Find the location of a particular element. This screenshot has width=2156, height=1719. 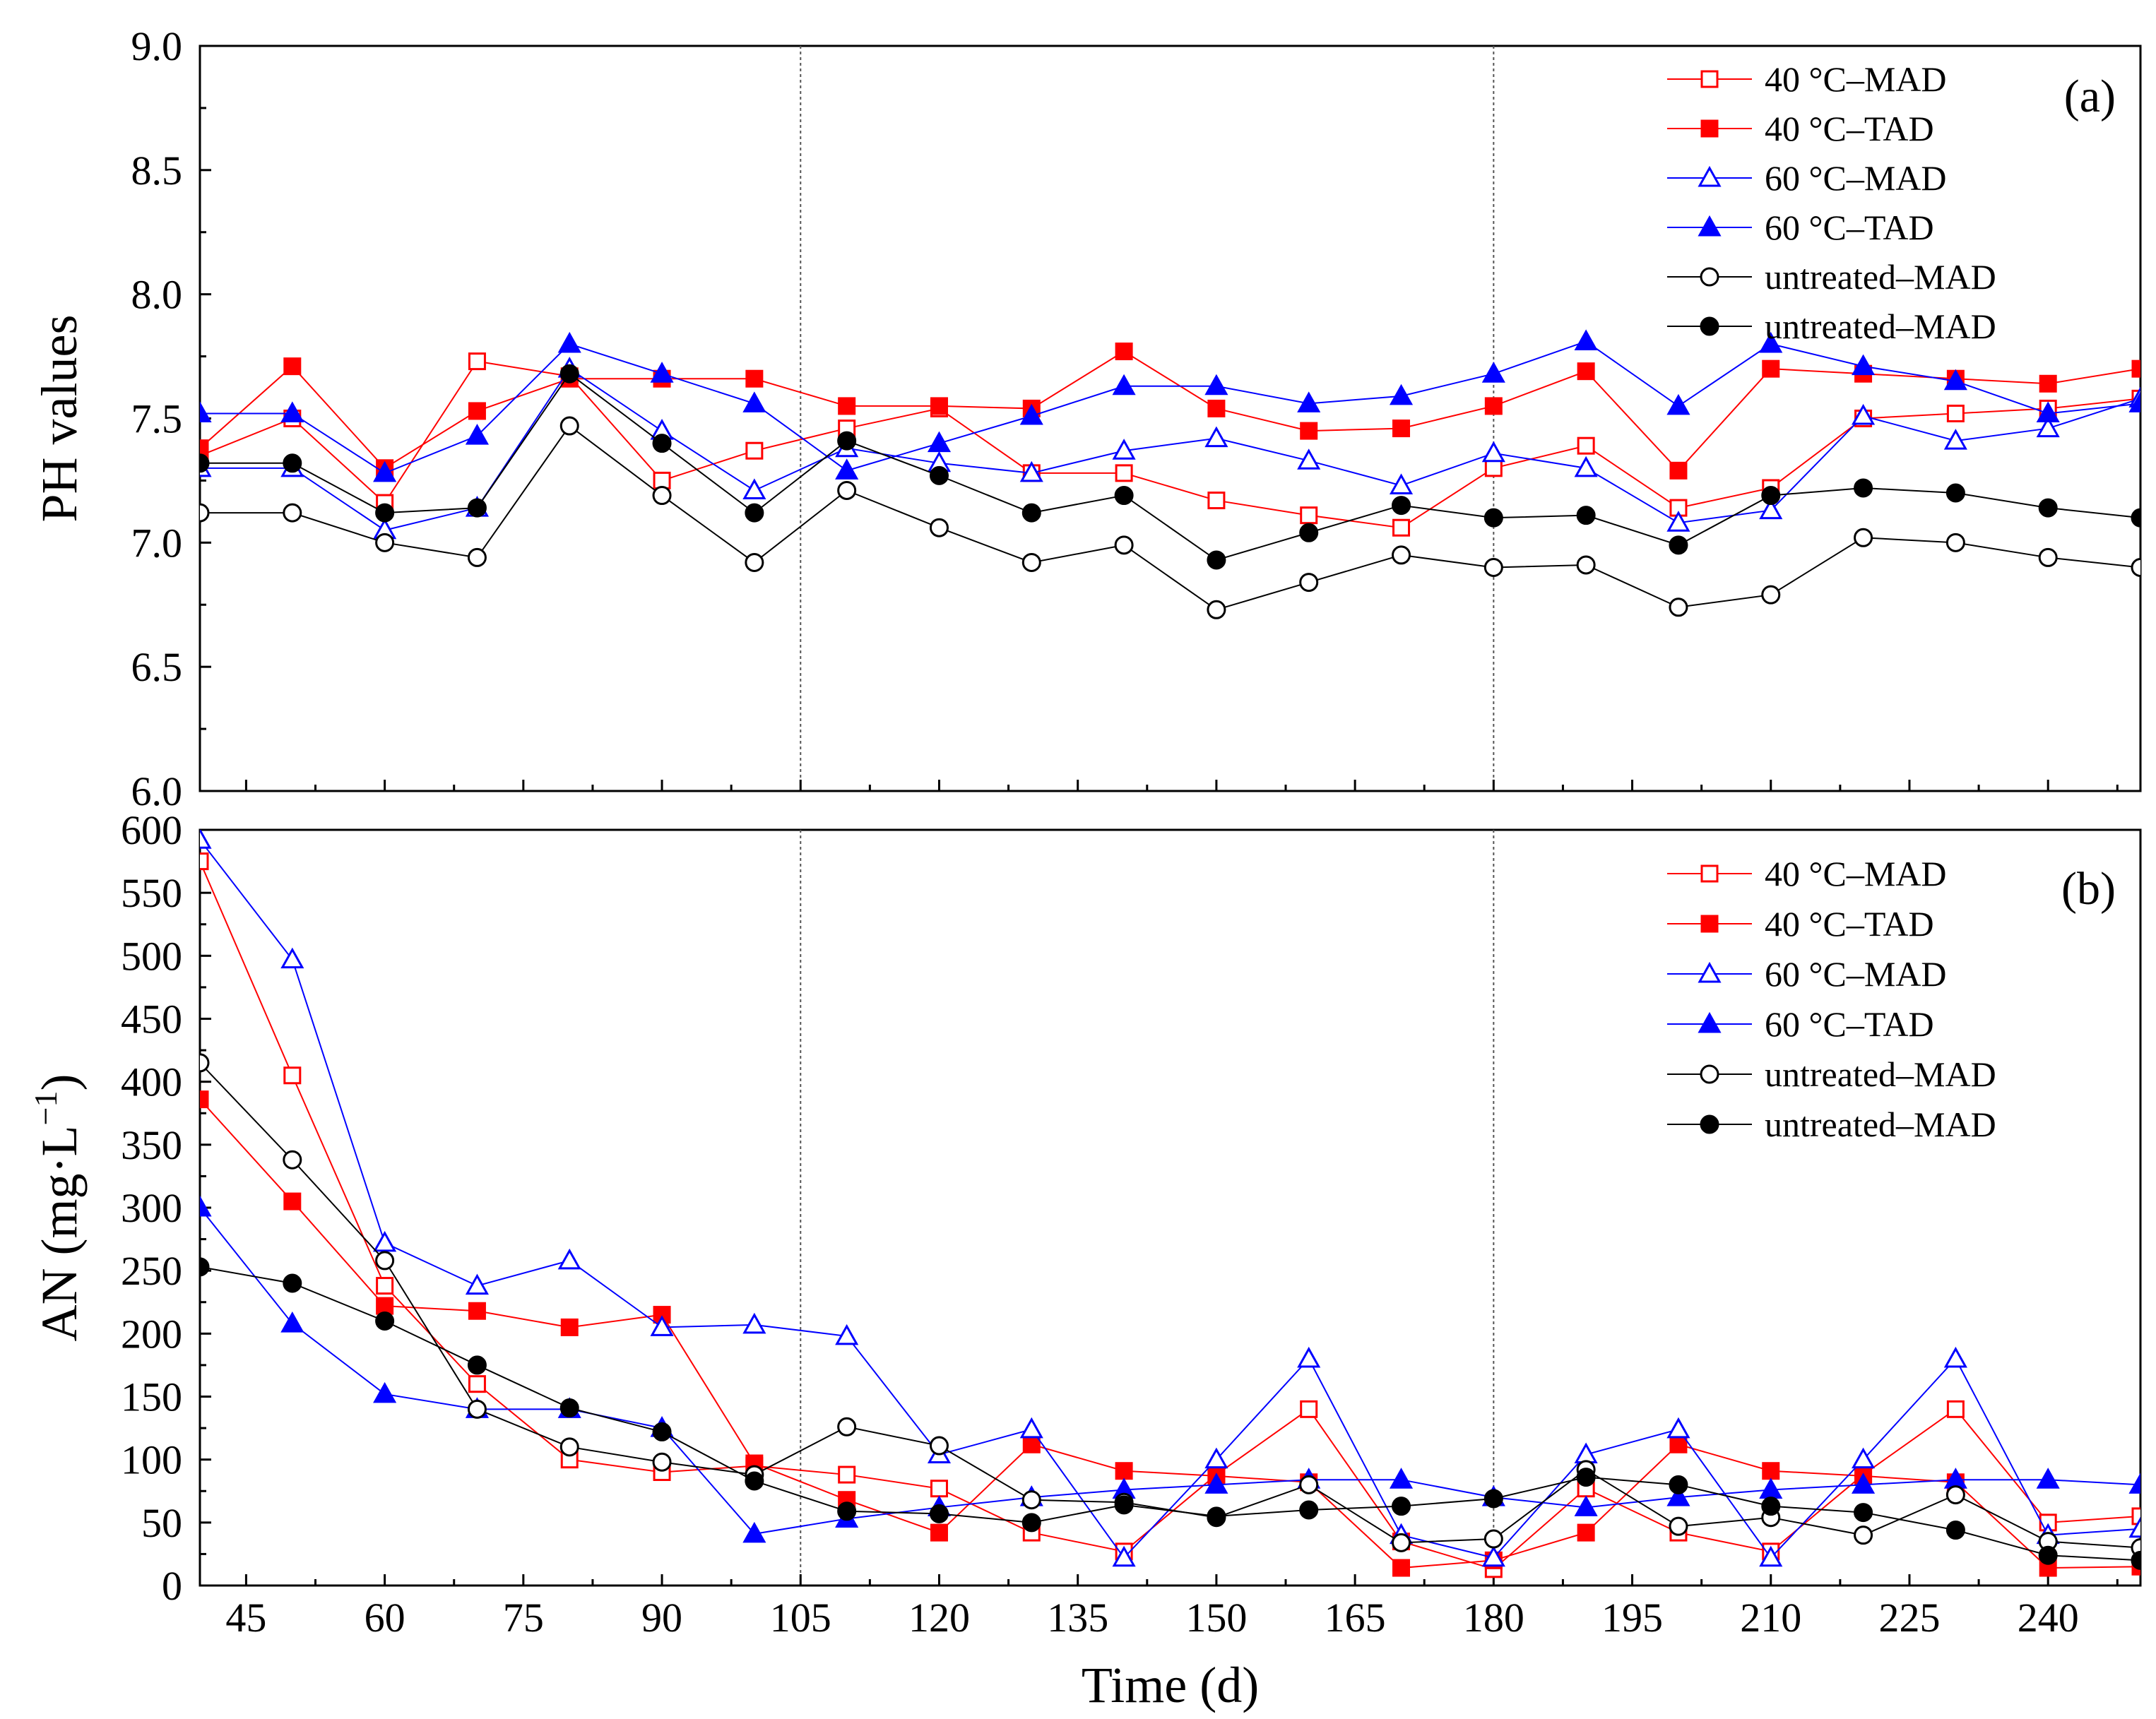

x-tick-label-11: 210 is located at coordinates (1770, 1618).